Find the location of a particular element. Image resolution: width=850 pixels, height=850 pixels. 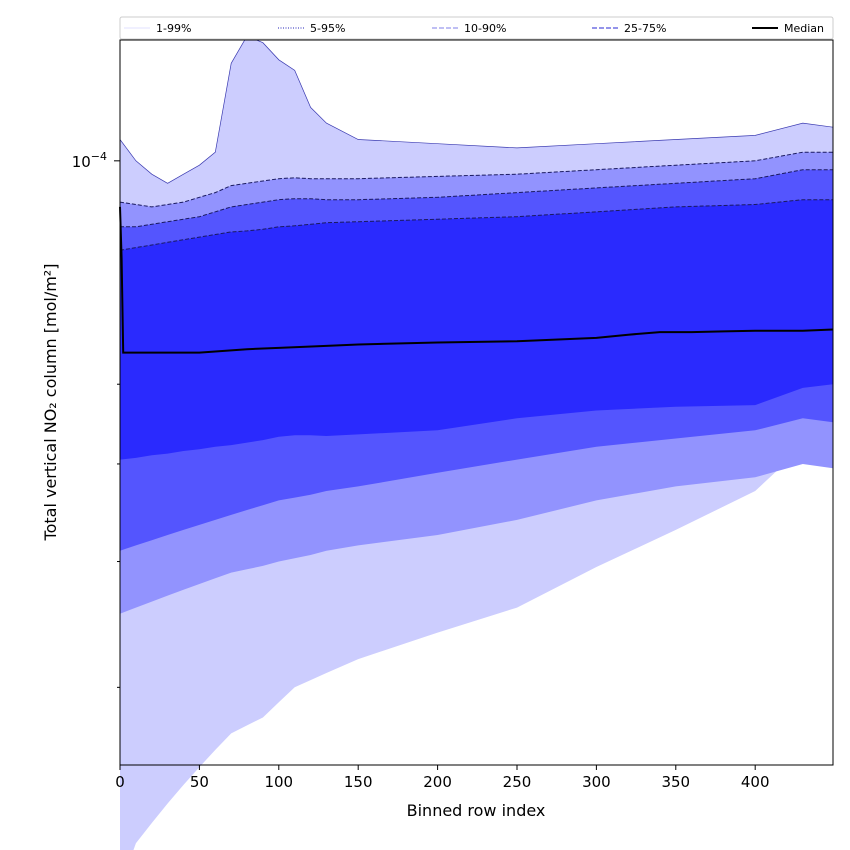

svg-text: 10−4 is located at coordinates (89, 160).